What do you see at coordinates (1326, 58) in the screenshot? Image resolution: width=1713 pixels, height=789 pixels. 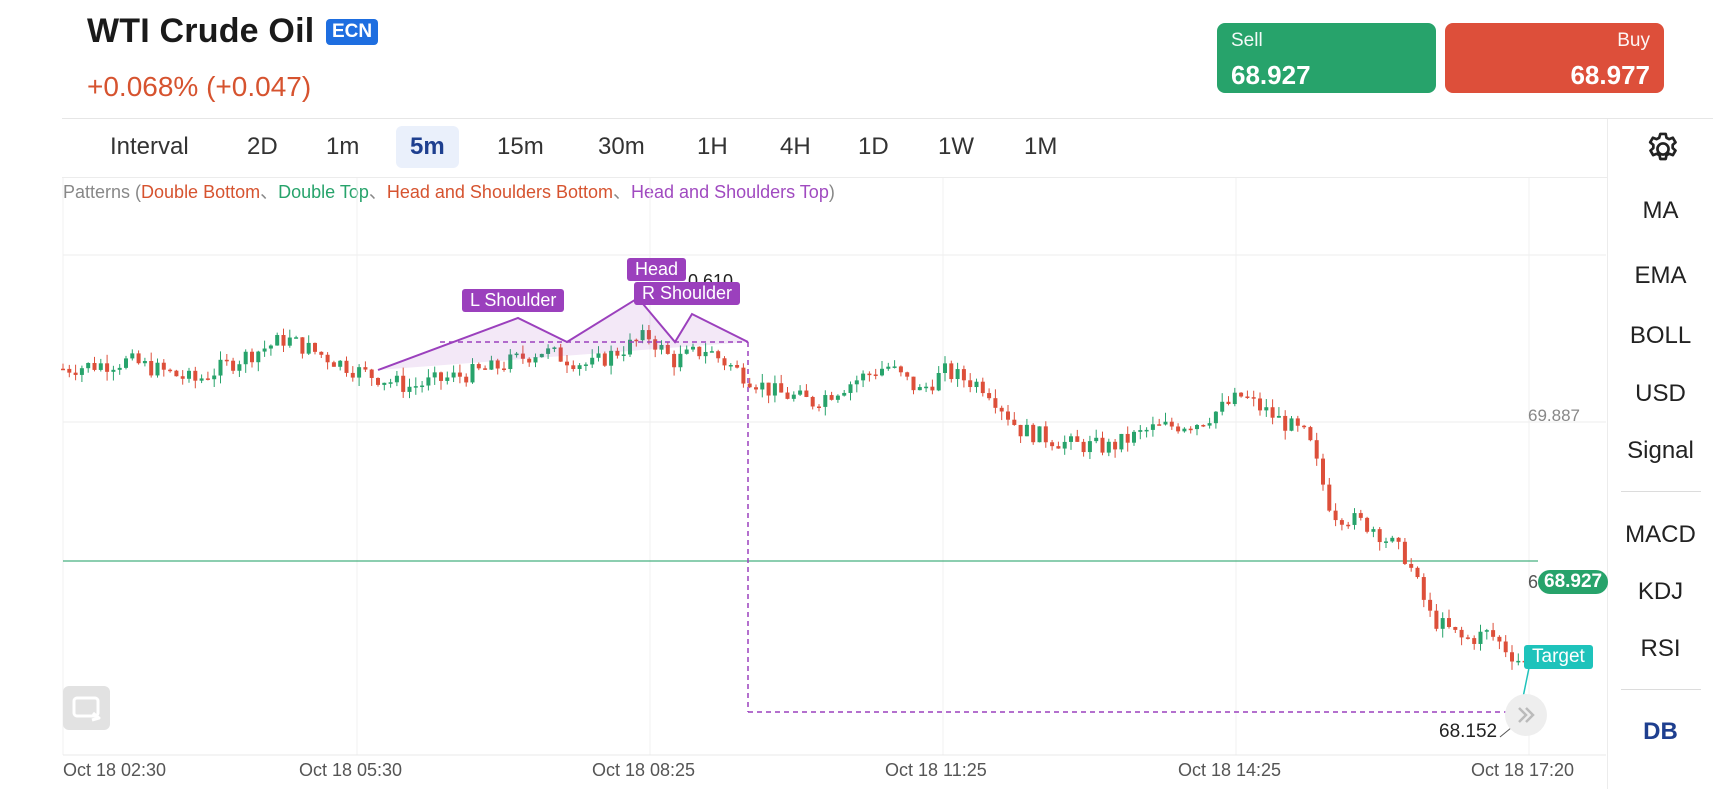 I see `sell-button: Sell 68.927` at bounding box center [1326, 58].